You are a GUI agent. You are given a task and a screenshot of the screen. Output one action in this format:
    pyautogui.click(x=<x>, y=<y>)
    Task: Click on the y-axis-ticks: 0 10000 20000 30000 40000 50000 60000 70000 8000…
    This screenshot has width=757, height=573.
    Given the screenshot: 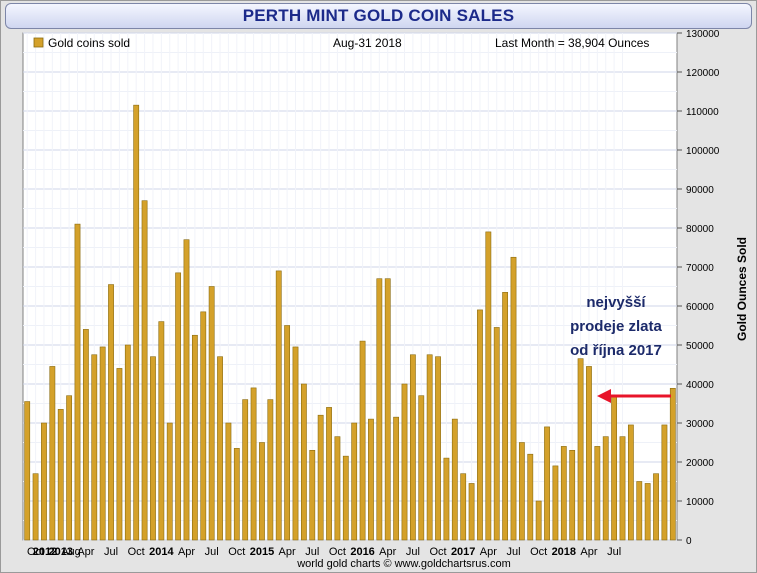 What is the action you would take?
    pyautogui.click(x=698, y=288)
    